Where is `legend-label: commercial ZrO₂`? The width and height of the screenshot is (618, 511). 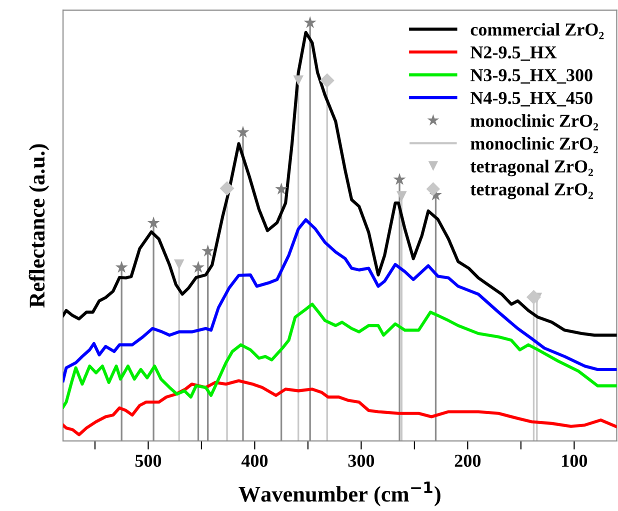
legend-label: commercial ZrO₂ is located at coordinates (537, 31).